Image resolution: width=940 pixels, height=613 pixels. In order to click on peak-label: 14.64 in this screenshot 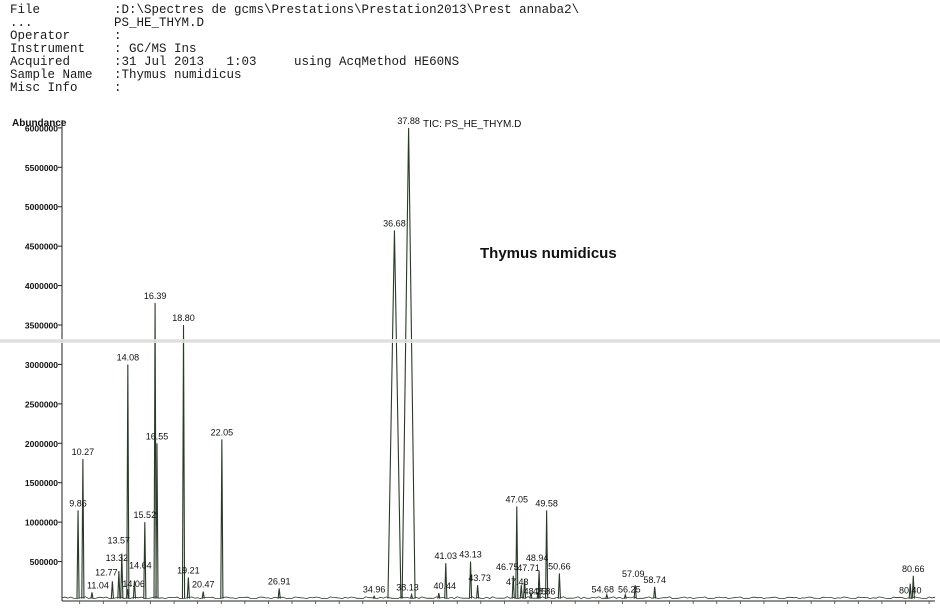, I will do `click(140, 565)`.